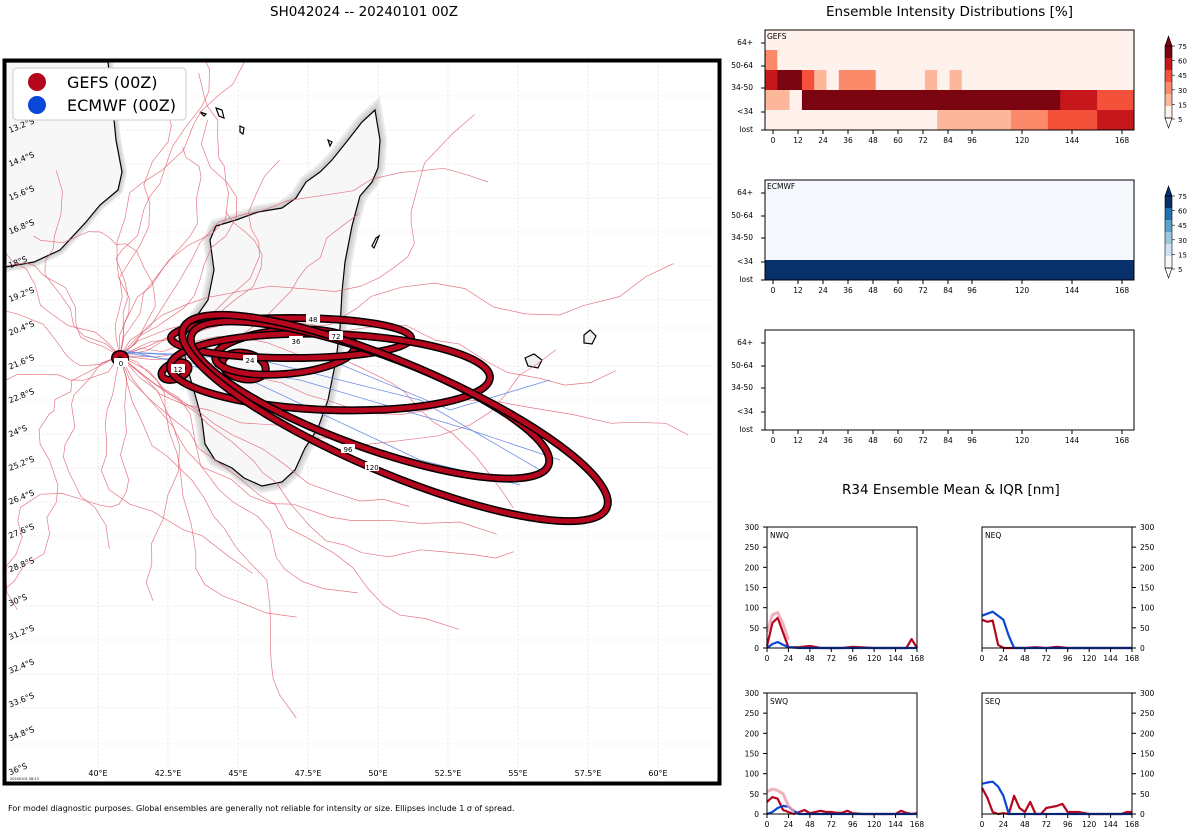  What do you see at coordinates (1168, 41) in the screenshot?
I see `colorbar-extend-max` at bounding box center [1168, 41].